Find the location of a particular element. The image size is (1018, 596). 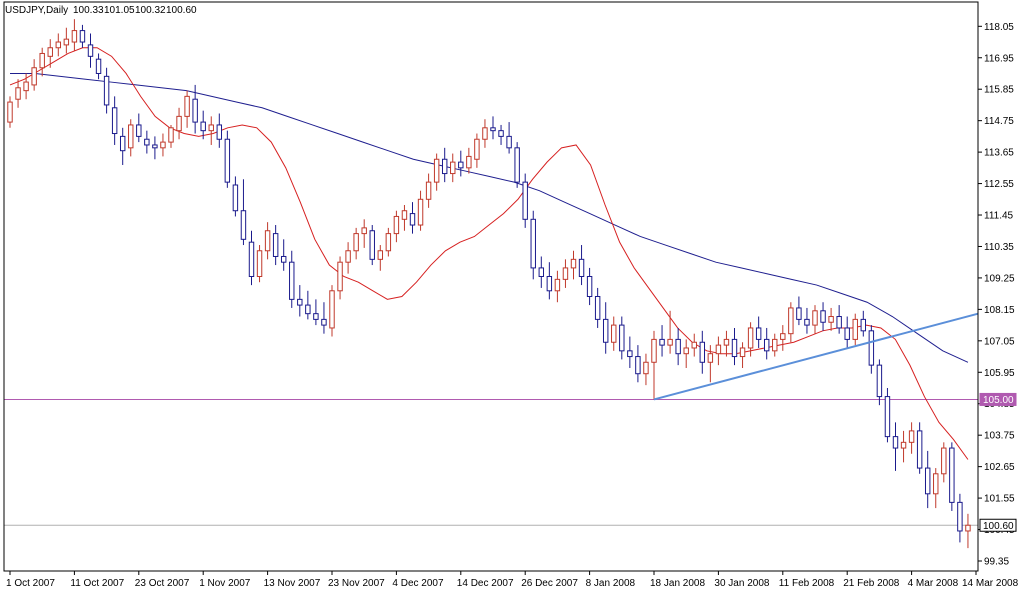

x-tick-label: 21 Feb 2008 is located at coordinates (871, 583).